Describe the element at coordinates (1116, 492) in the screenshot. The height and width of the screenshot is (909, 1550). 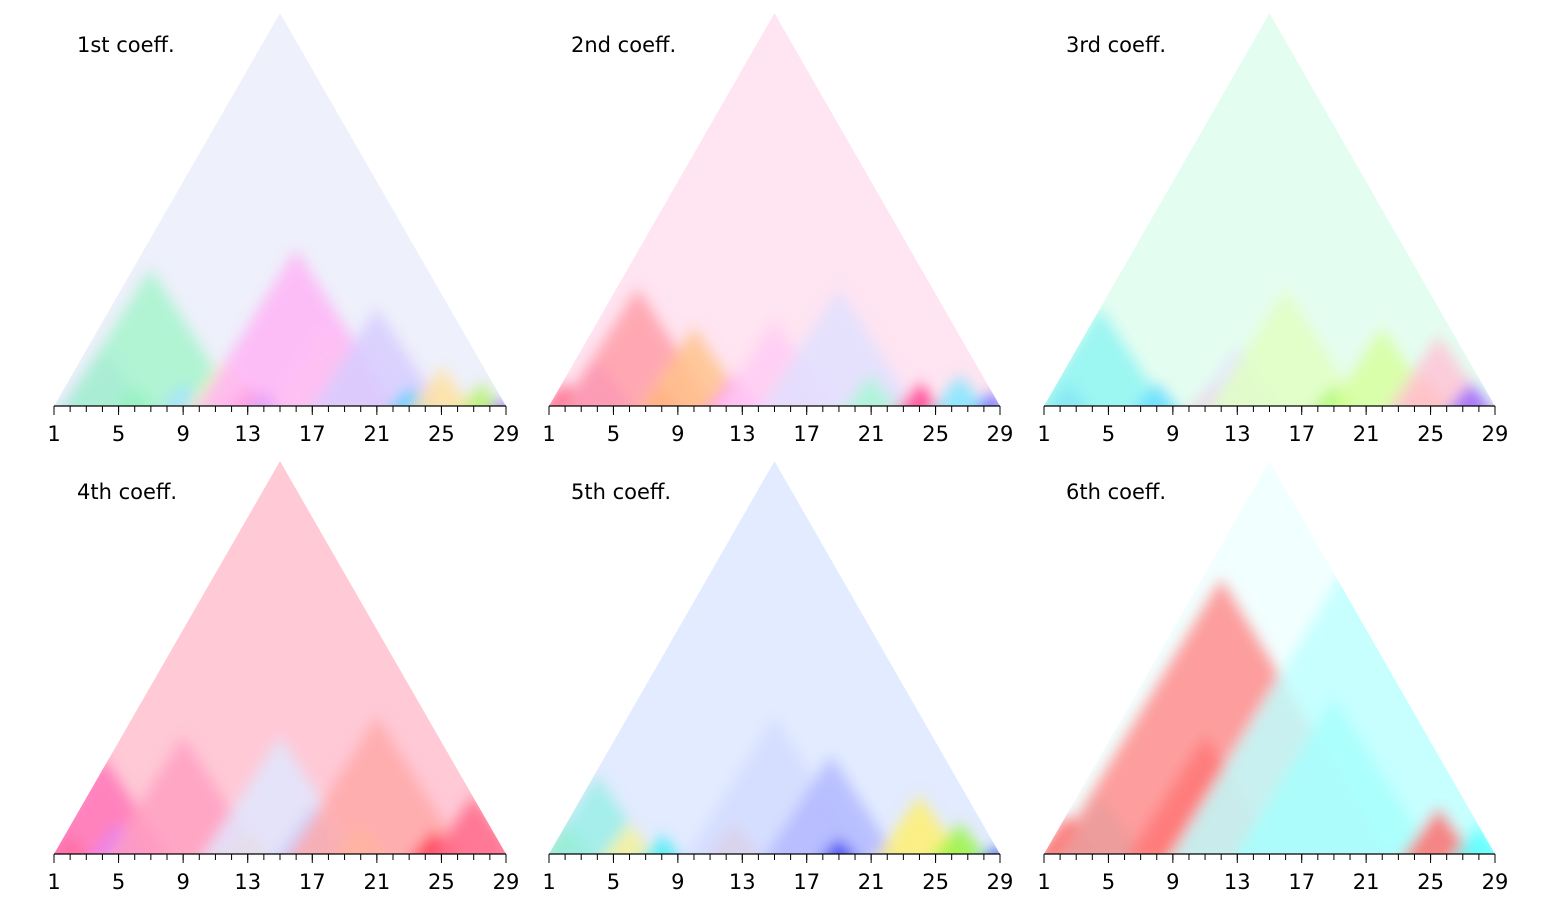
I see `panel-title: 6th coeff.` at that location.